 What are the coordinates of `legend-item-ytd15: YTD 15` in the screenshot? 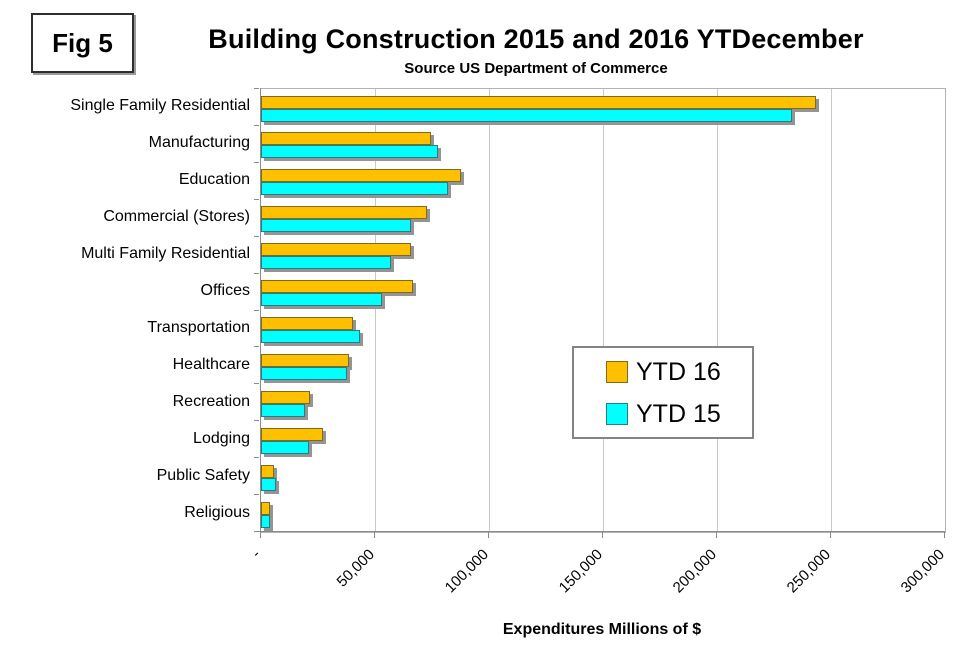 It's located at (679, 414).